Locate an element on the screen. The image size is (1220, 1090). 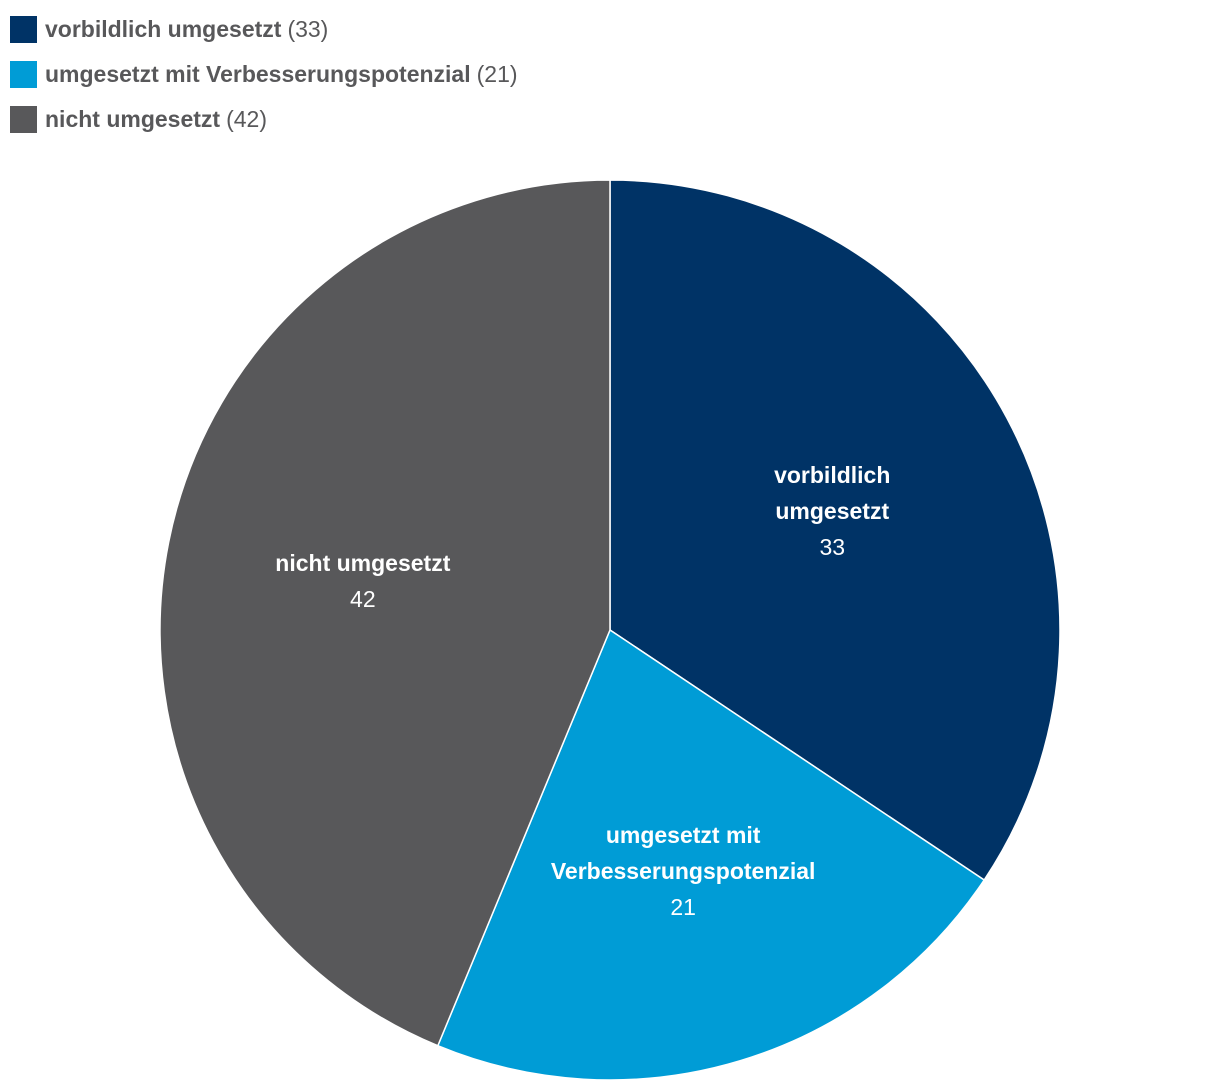
slice-label-name-verbesserung-1: Verbesserungspotenzial is located at coordinates (683, 871).